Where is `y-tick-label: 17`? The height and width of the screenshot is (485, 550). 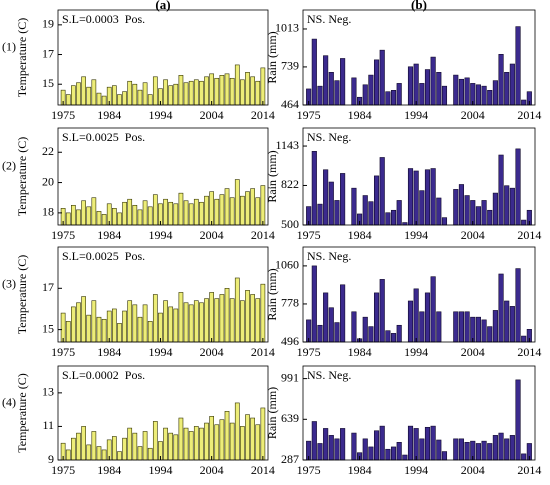
y-tick-label: 17 is located at coordinates (48, 53).